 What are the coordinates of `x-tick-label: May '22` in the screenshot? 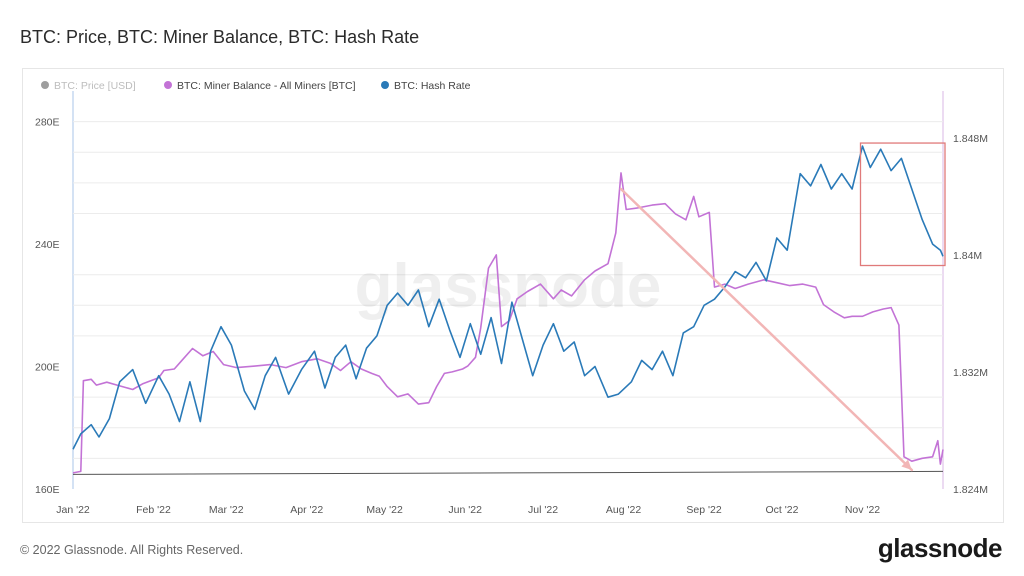 It's located at (384, 510).